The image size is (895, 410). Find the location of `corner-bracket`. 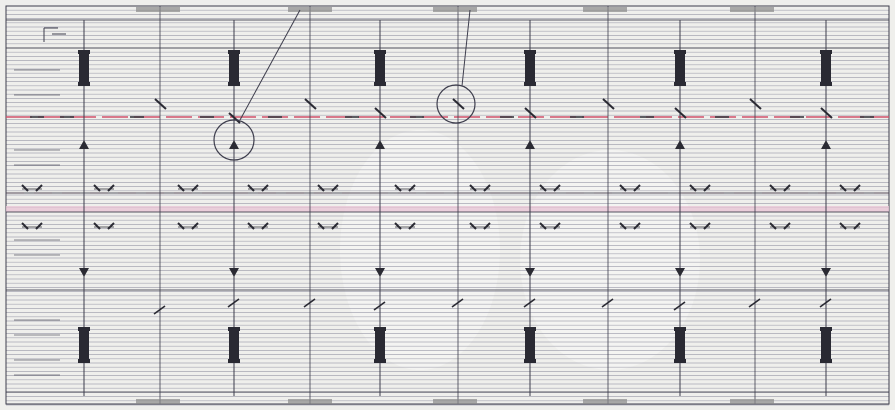

corner-bracket is located at coordinates (54, 34).